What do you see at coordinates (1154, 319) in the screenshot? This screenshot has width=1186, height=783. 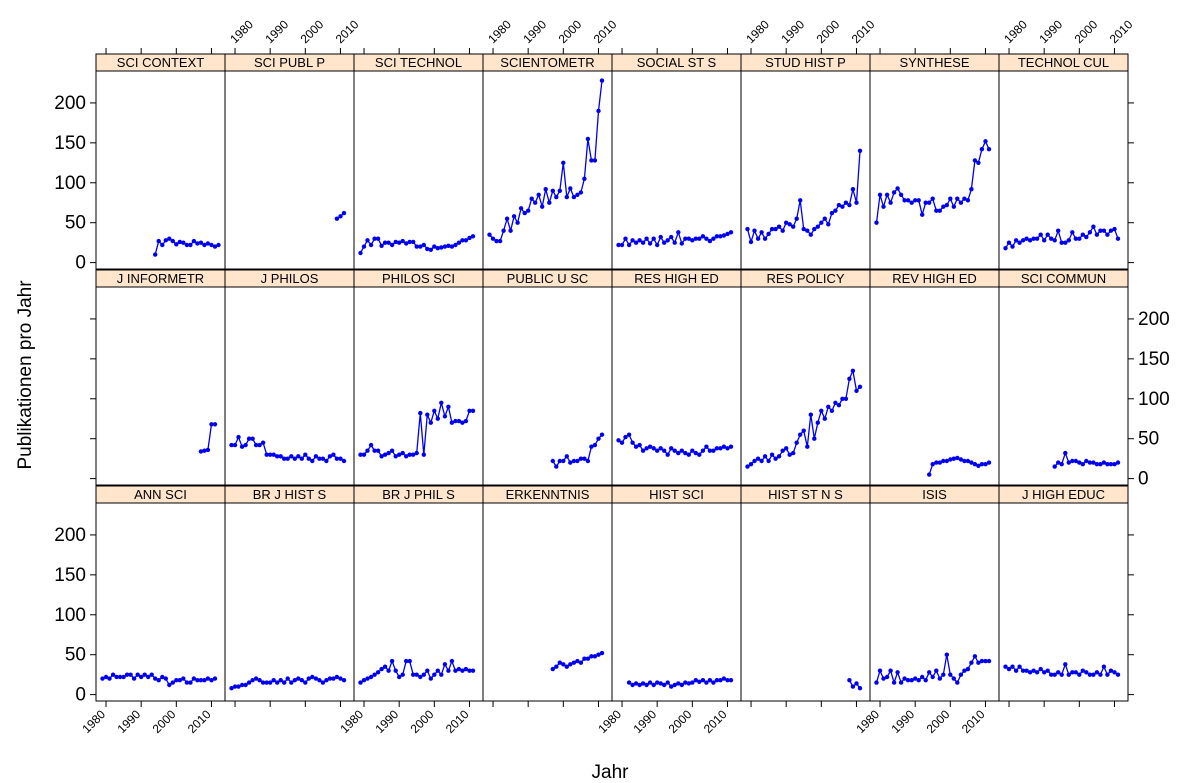 I see `y-tick-label: 200` at bounding box center [1154, 319].